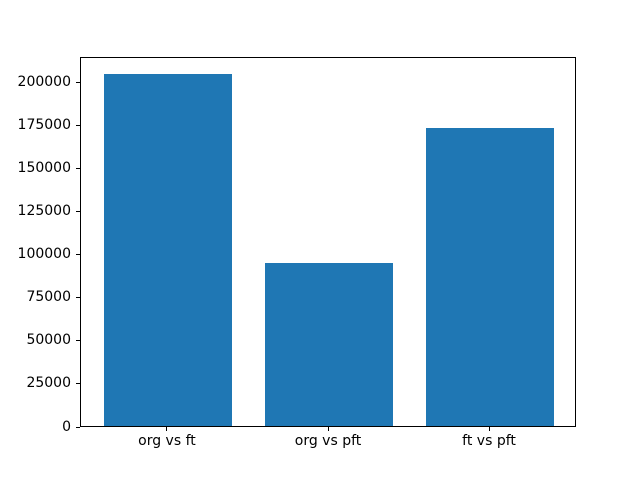 This screenshot has width=640, height=480. Describe the element at coordinates (48, 340) in the screenshot. I see `y-tick-label: 50000` at that location.